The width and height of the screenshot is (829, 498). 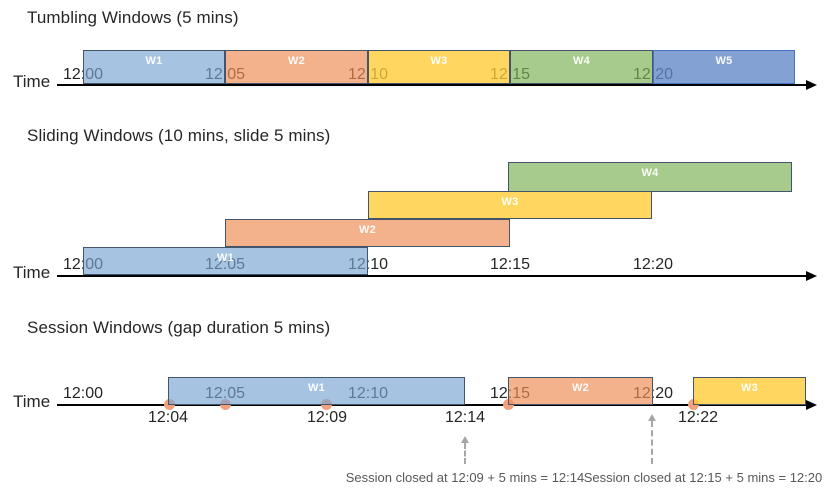 What do you see at coordinates (465, 417) in the screenshot?
I see `event-time-label: 12:14` at bounding box center [465, 417].